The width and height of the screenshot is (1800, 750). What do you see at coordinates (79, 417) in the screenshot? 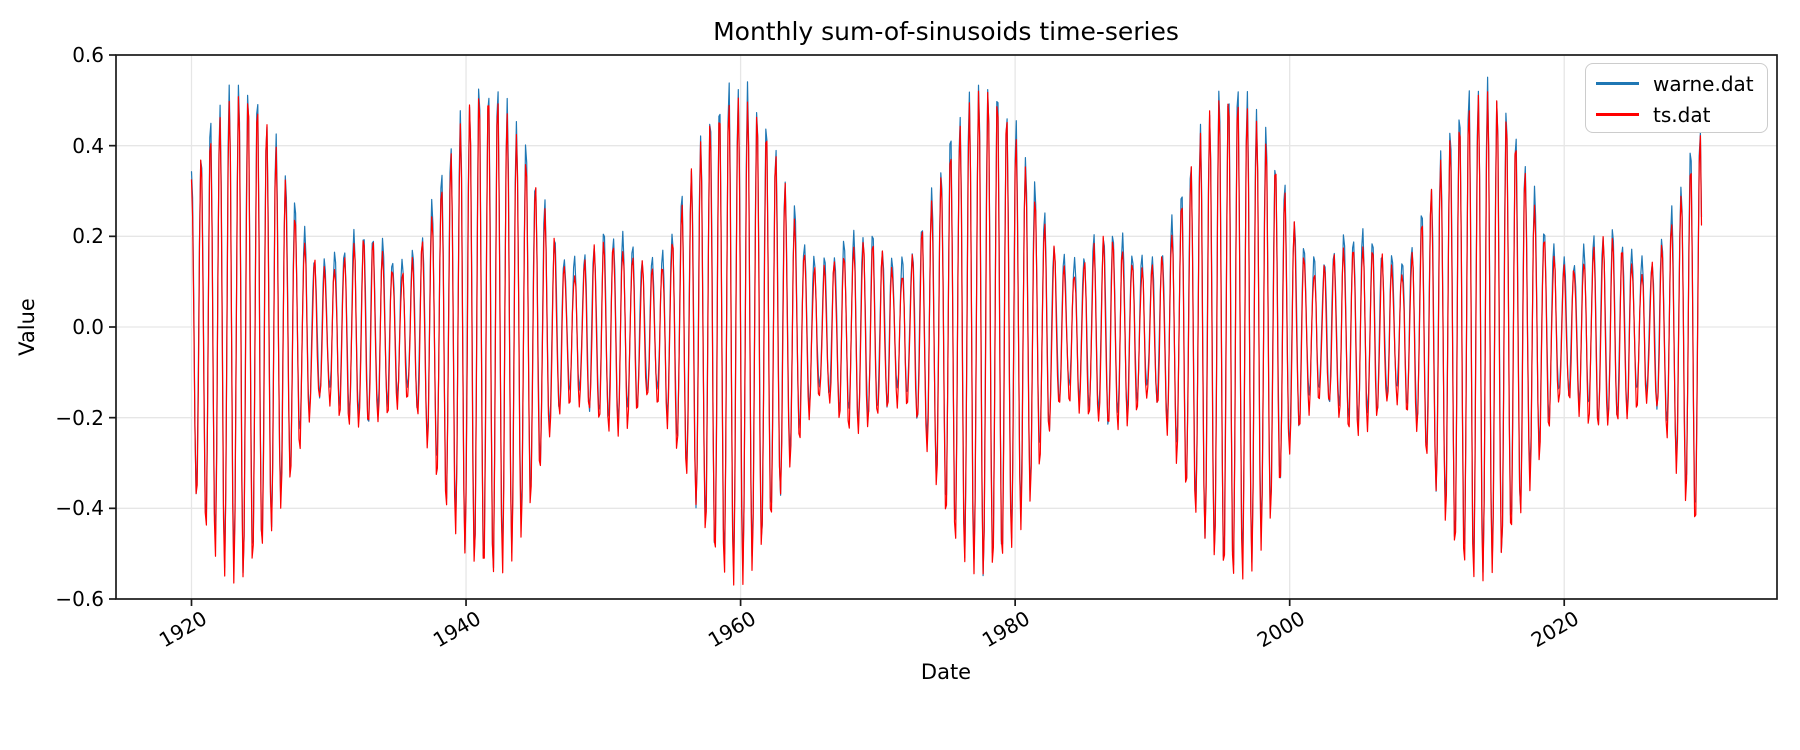
I see `y-tick-label-−0.2: −0.2` at bounding box center [79, 417].